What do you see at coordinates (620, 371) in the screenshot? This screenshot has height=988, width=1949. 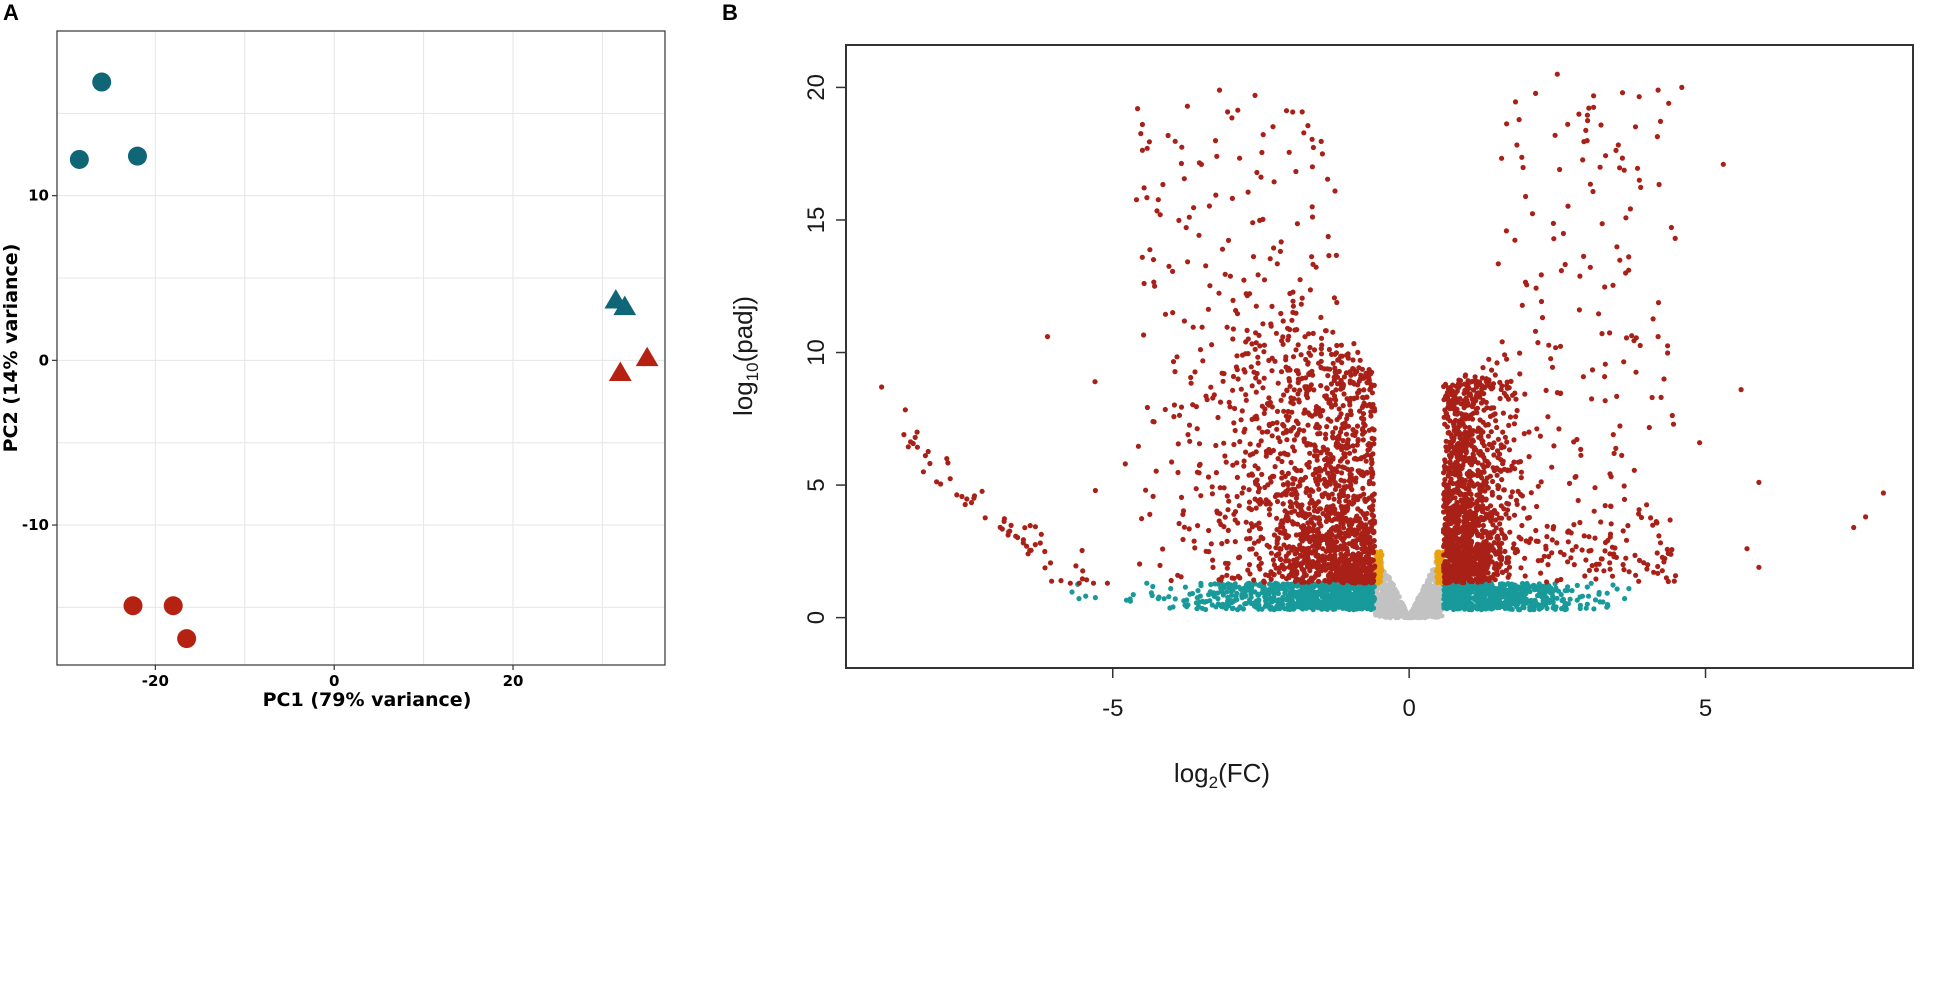 I see `pca-point-group2-triangle` at bounding box center [620, 371].